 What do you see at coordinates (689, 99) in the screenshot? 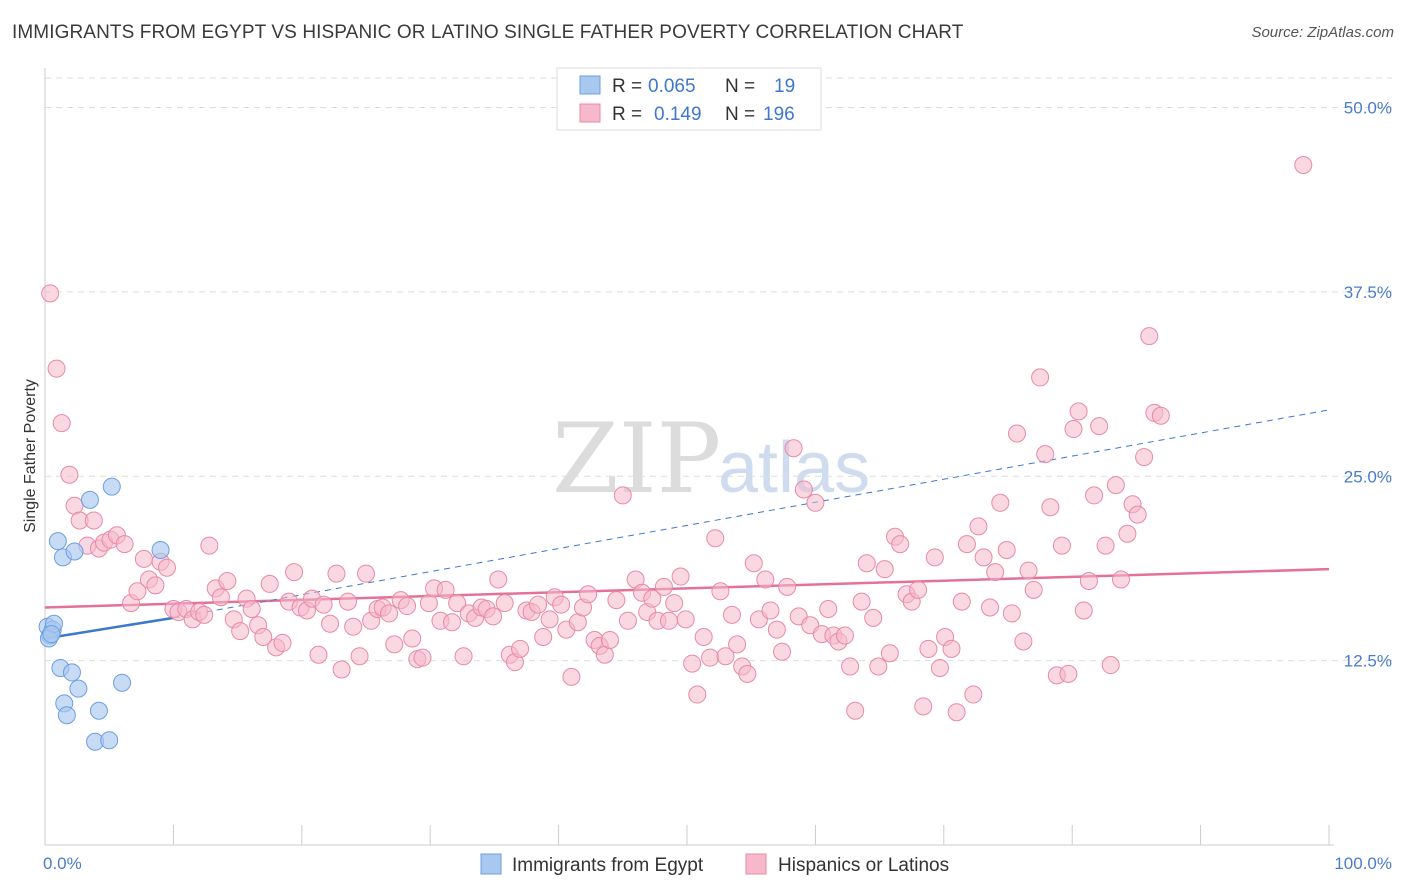
I see `stats-legend-box` at bounding box center [689, 99].